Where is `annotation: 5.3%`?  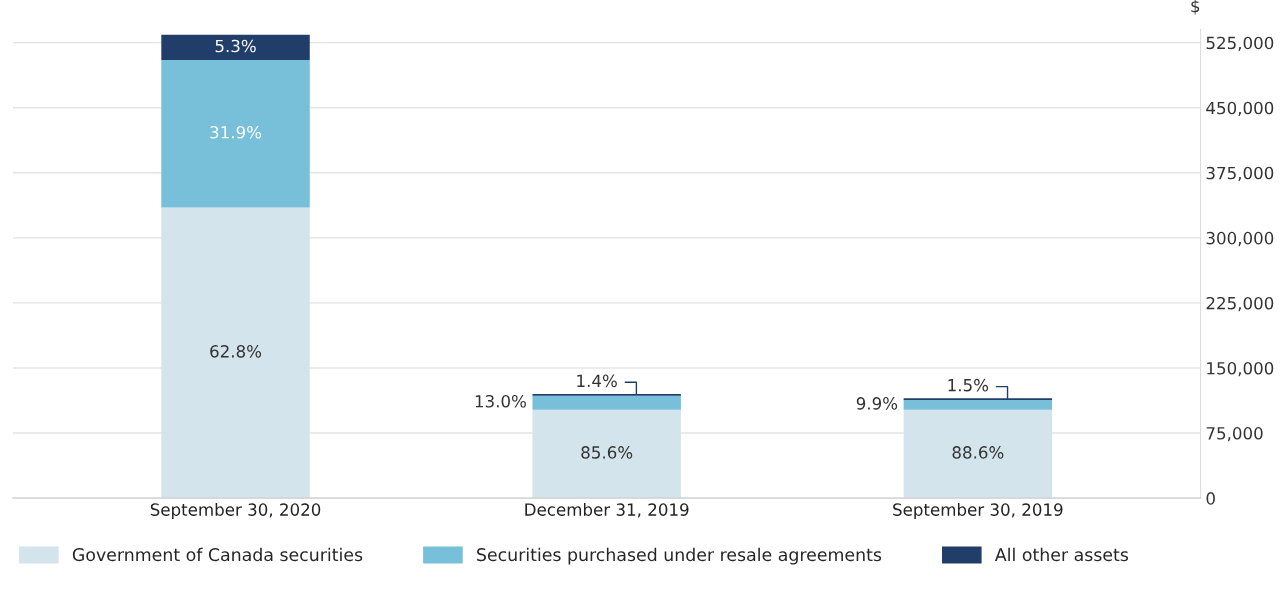
annotation: 5.3% is located at coordinates (235, 46).